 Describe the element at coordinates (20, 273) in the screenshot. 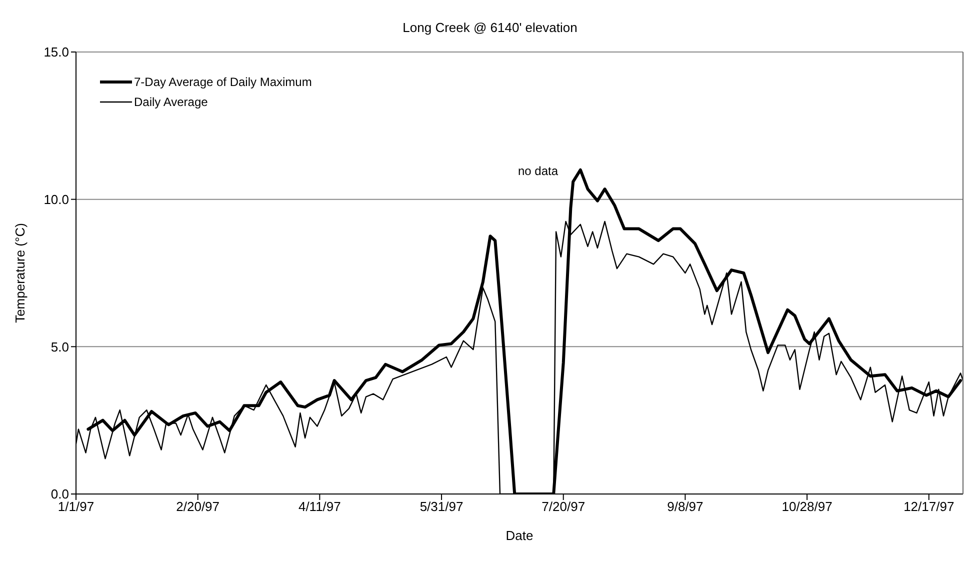

I see `y-axis-title: Temperature (°C)` at that location.